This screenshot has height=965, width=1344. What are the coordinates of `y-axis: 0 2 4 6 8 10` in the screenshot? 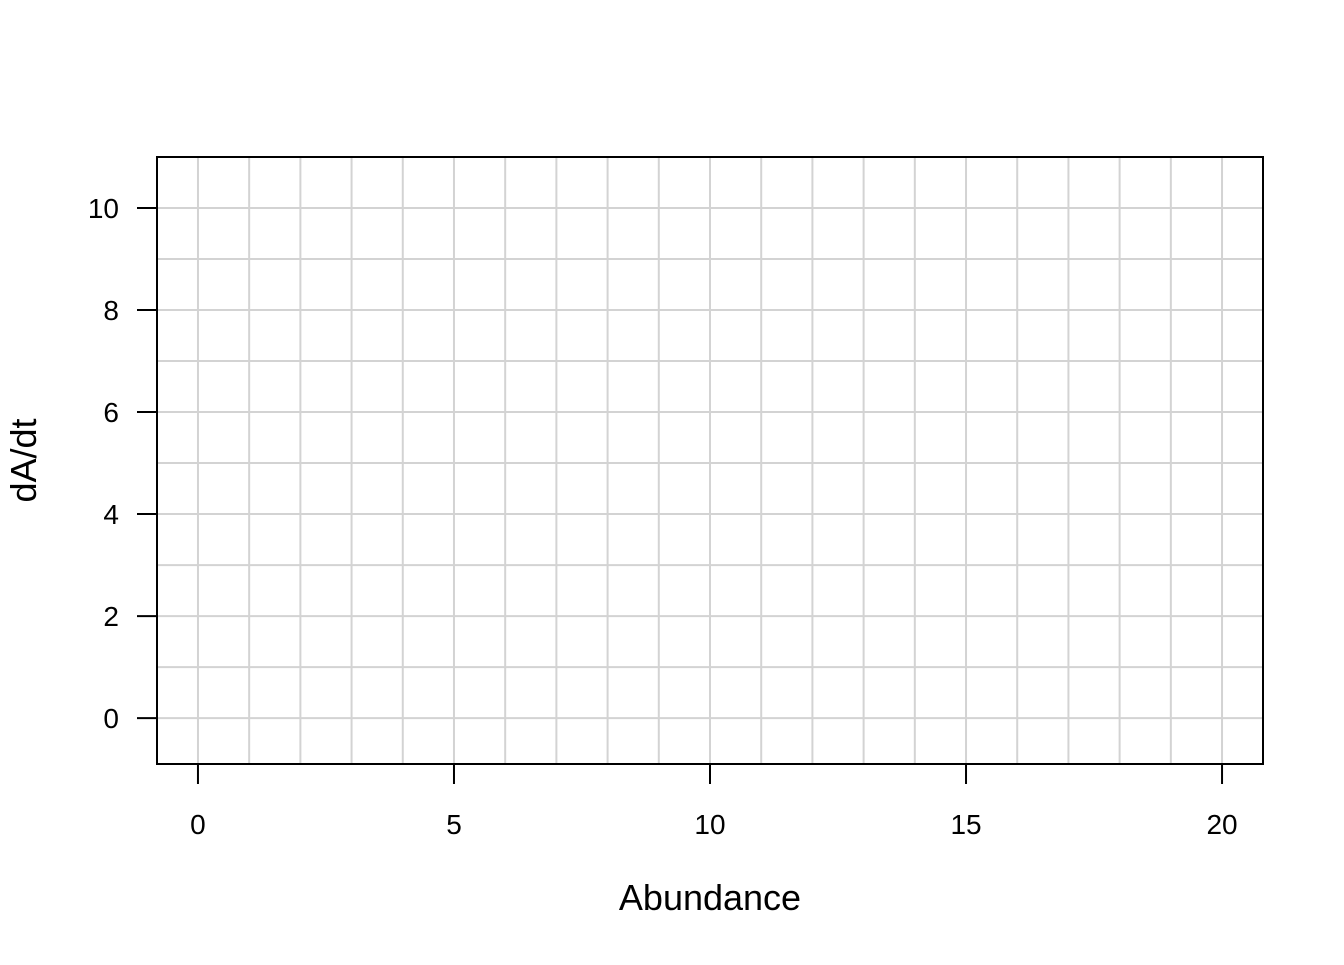 It's located at (123, 463).